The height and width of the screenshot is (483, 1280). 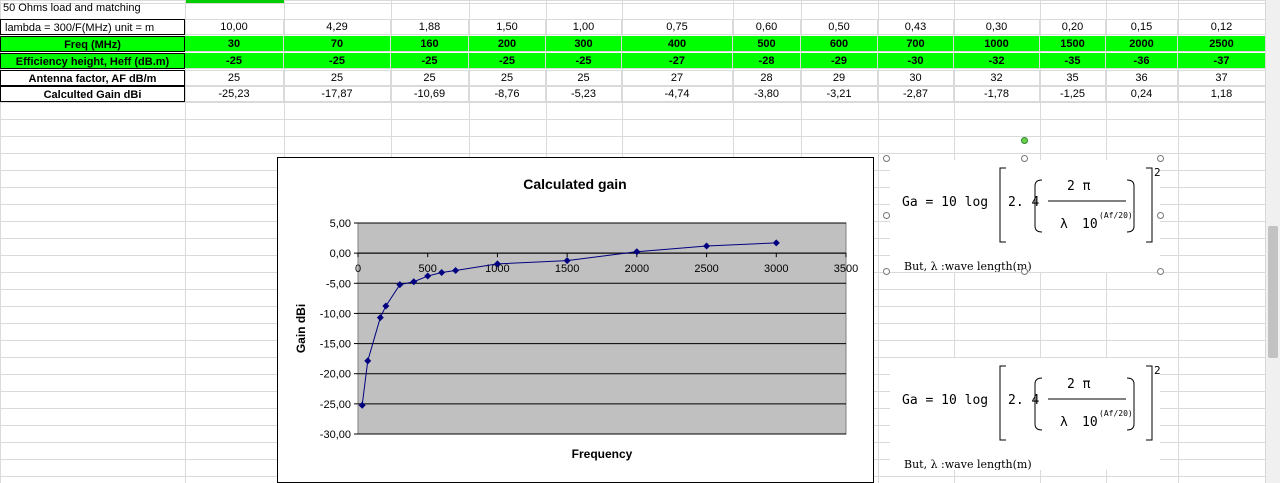 I want to click on row-label: Calculted Gain dBi, so click(x=92, y=94).